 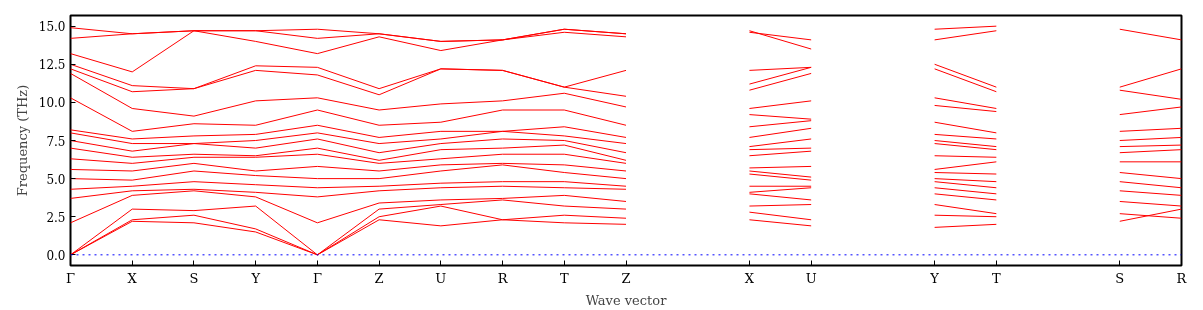 What do you see at coordinates (56, 179) in the screenshot?
I see `y-tick-label: 5.0` at bounding box center [56, 179].